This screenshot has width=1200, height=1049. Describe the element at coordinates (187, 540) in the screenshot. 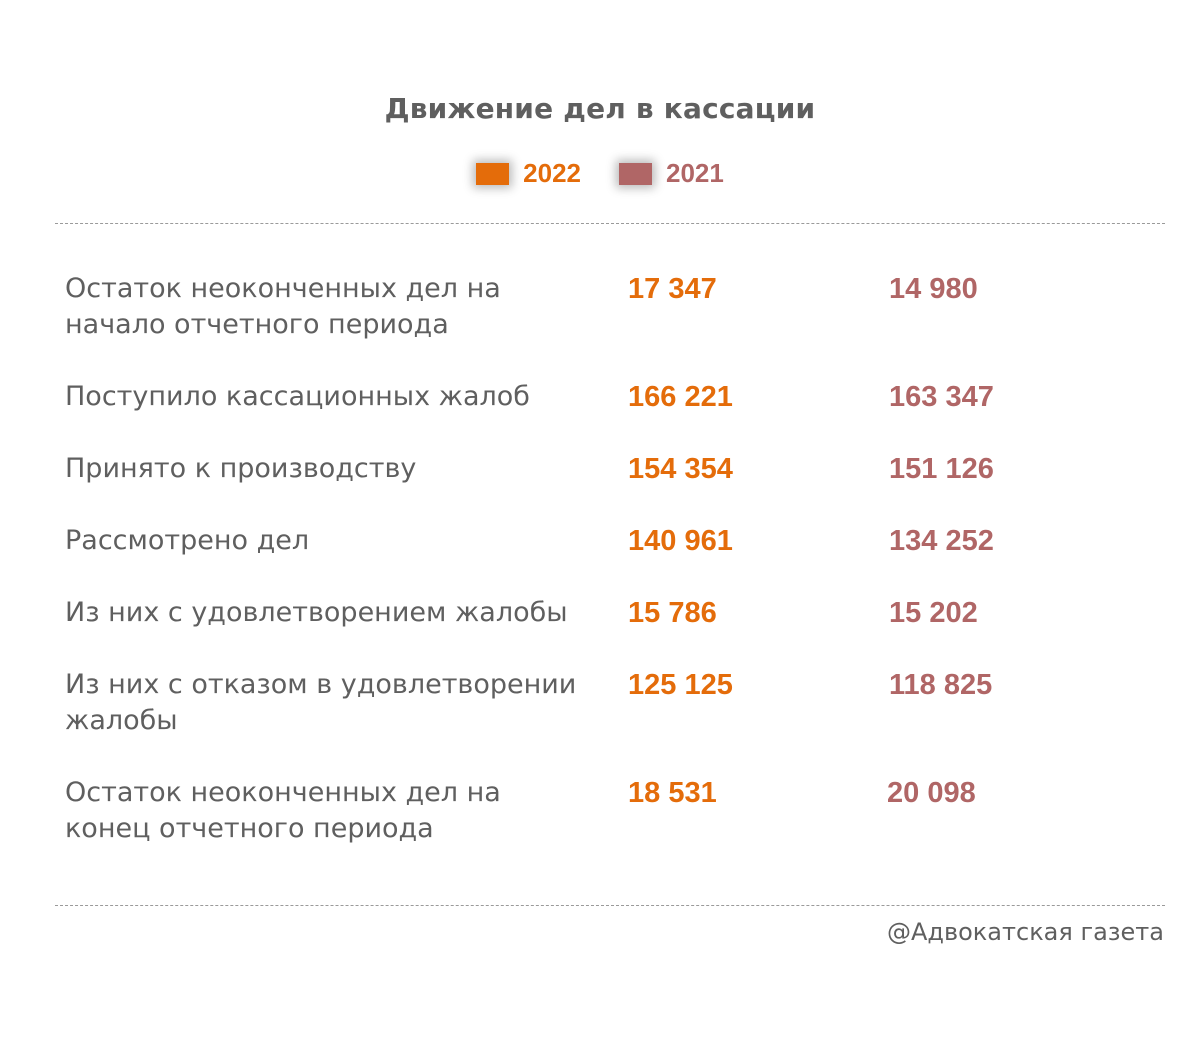

I see `row-label: Рассмотрено дел` at that location.